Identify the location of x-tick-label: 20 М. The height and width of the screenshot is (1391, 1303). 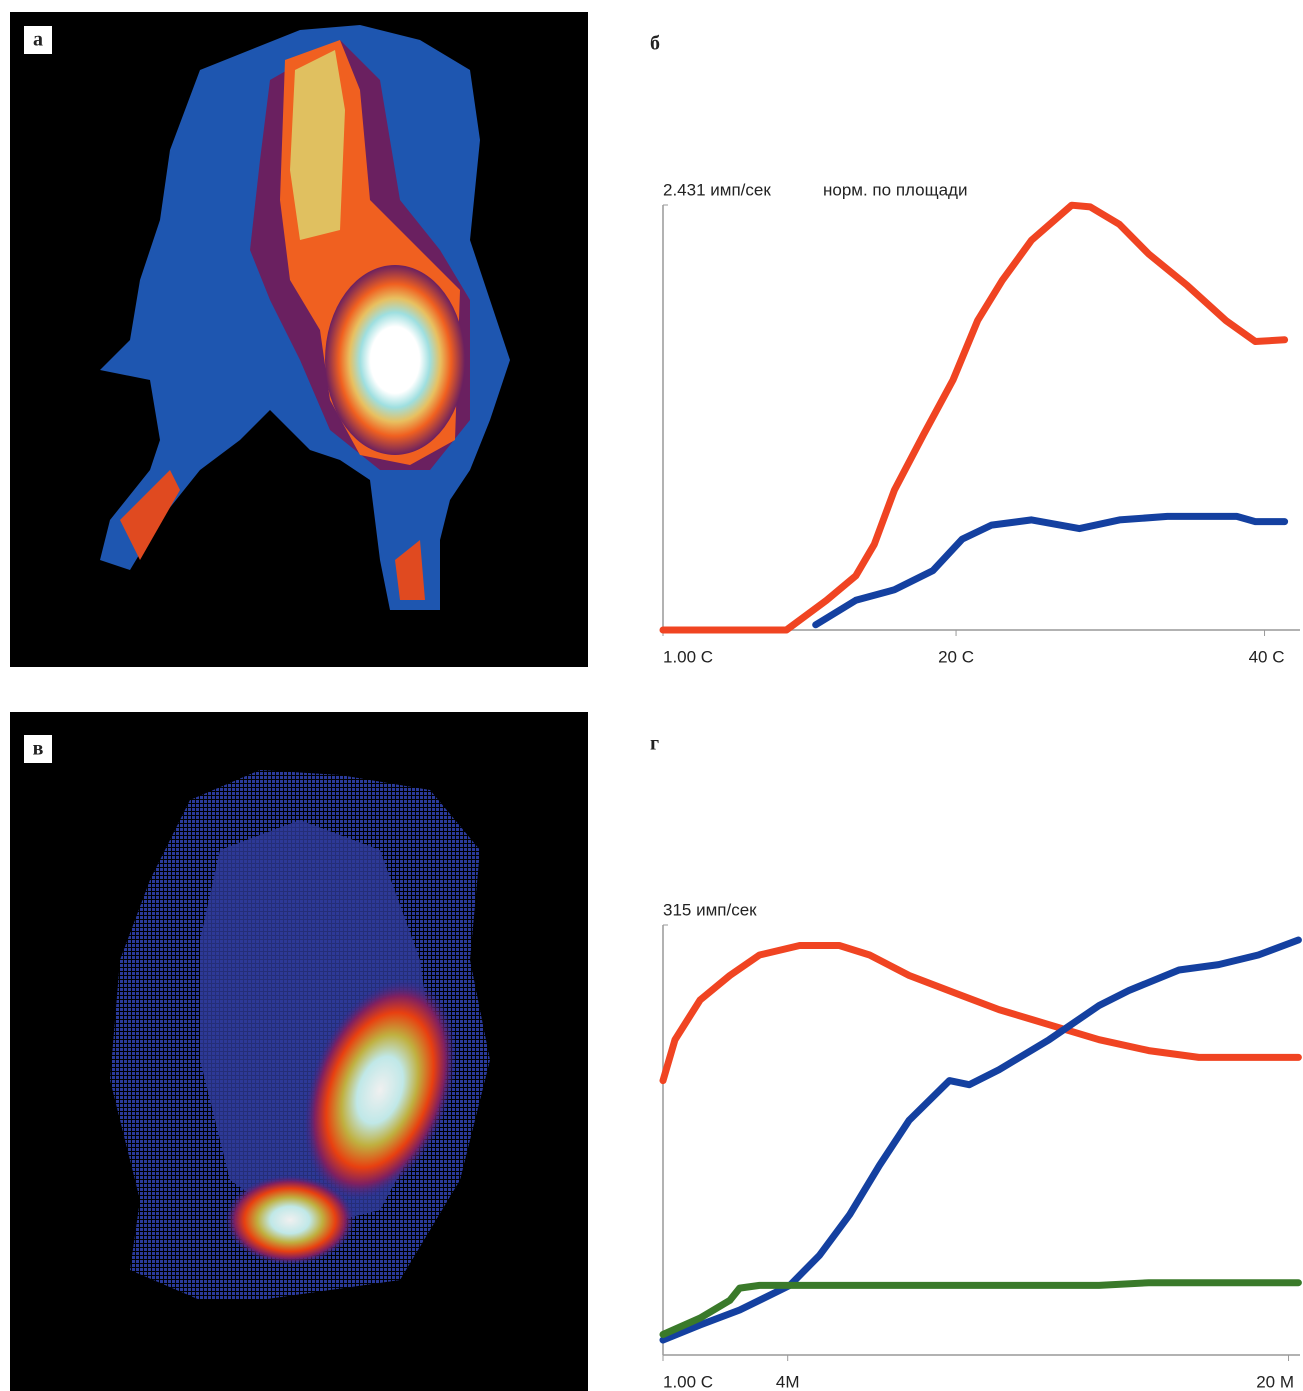
(1275, 1381).